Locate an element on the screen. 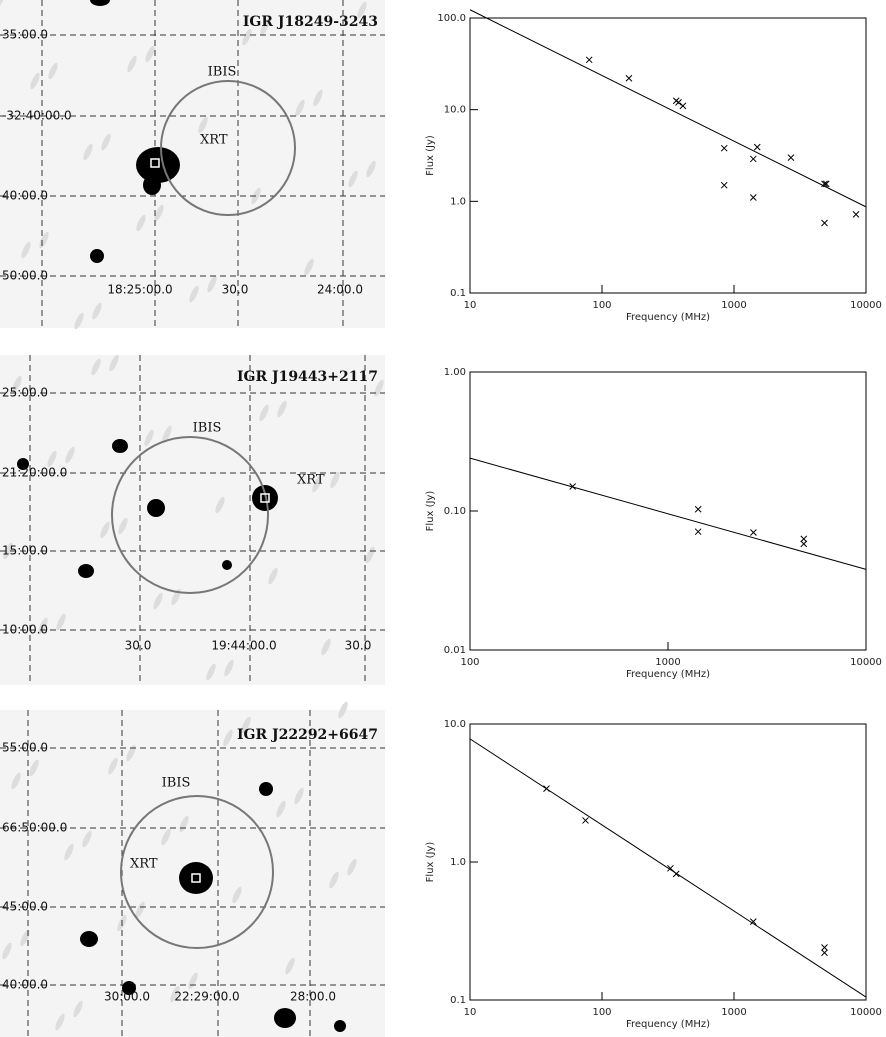  dec-label: 10:00.0 is located at coordinates (25, 630).